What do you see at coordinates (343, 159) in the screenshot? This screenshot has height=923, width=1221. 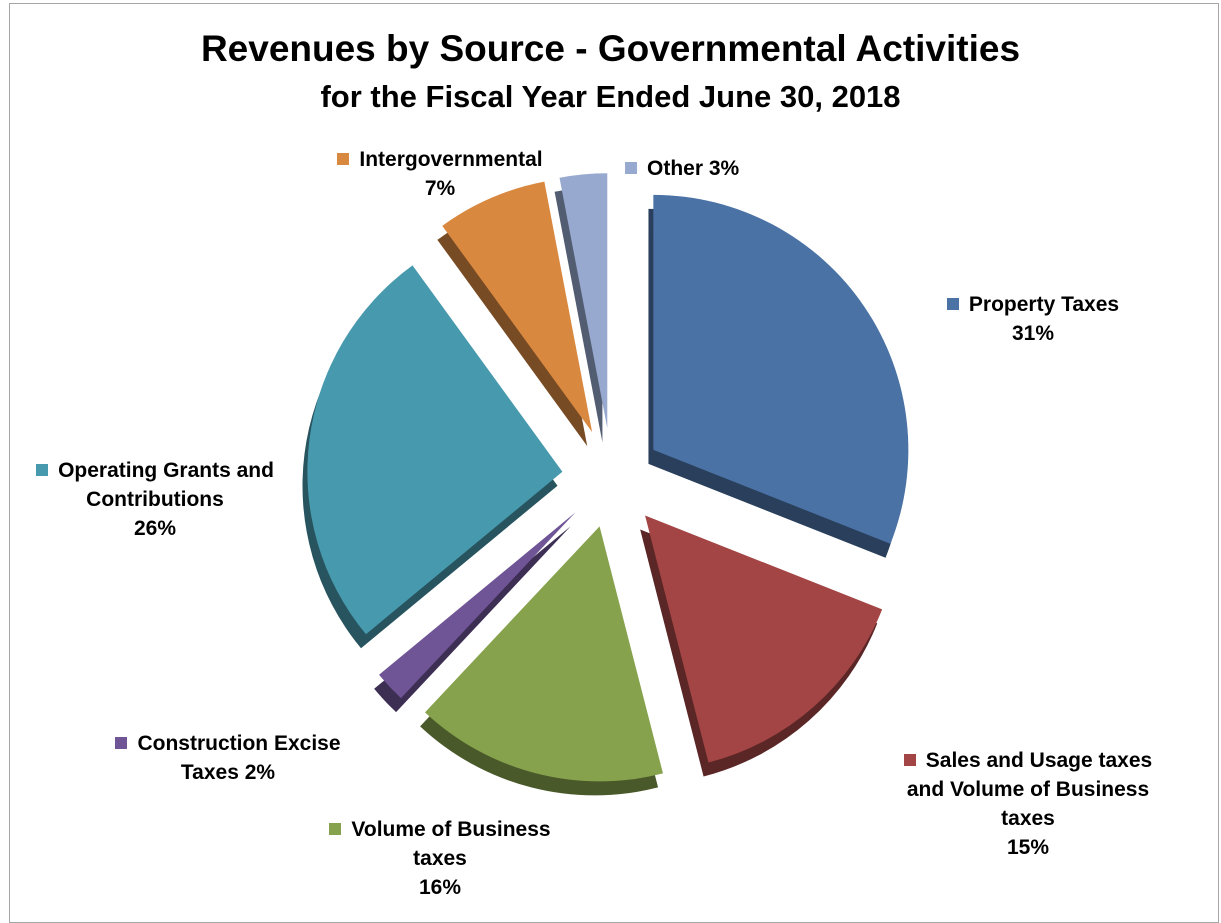 I see `swatch-intergovernmental` at bounding box center [343, 159].